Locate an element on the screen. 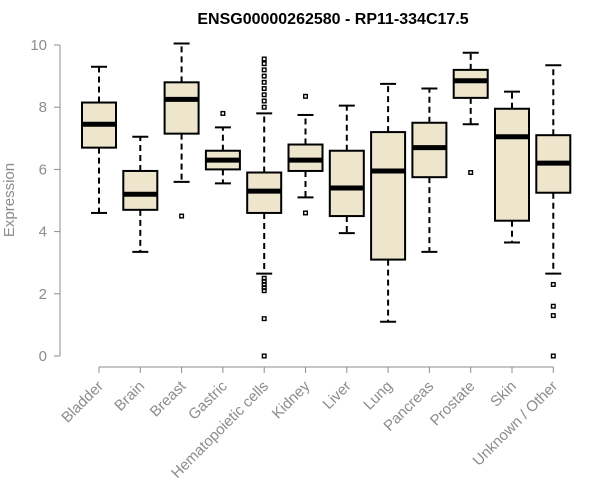 This screenshot has height=500, width=600. y-tick-label: 8 is located at coordinates (43, 107).